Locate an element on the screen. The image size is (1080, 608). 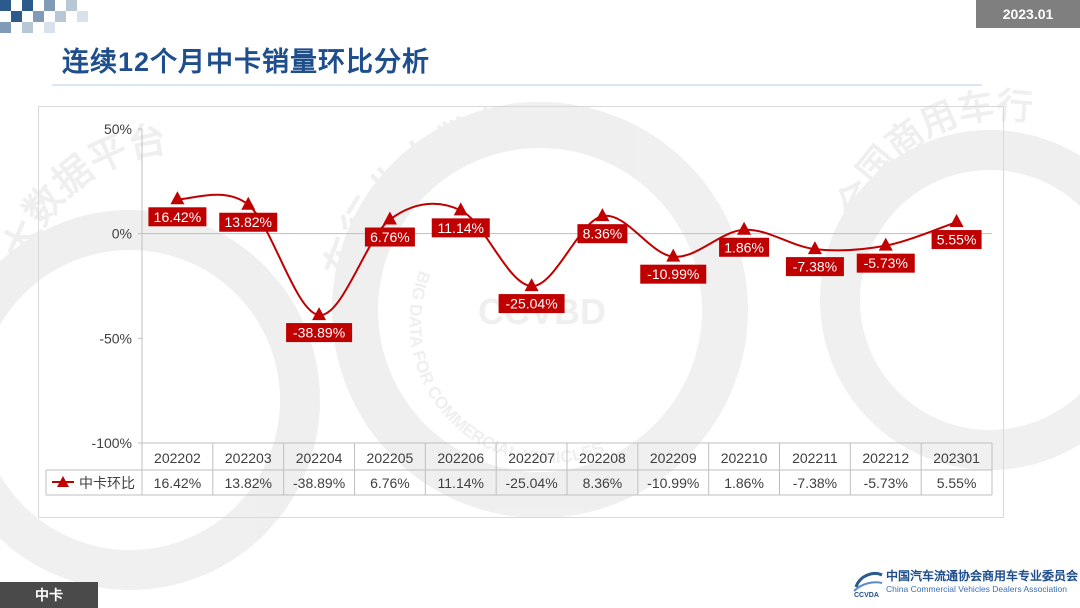
x-tick-label: 202210 is located at coordinates (744, 458).